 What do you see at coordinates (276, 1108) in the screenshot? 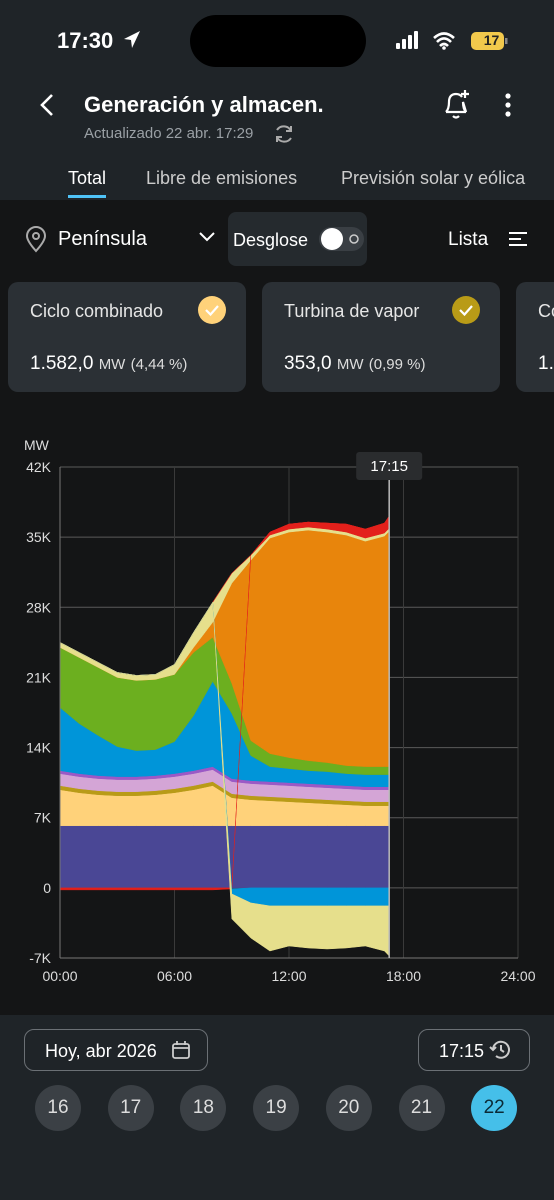
I see `day-button: 19` at bounding box center [276, 1108].